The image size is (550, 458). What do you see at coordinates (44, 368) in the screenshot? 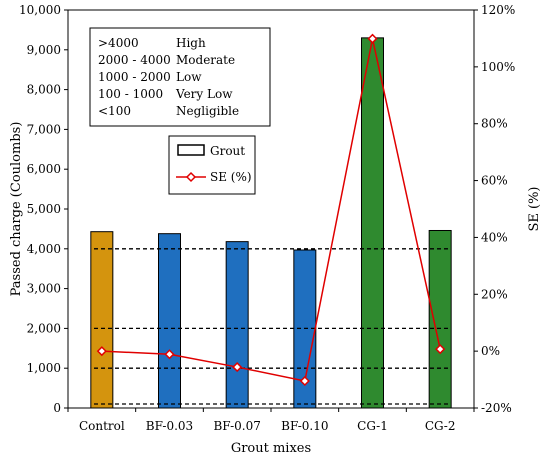
I see `left-tick-label: 1,000` at bounding box center [44, 368].